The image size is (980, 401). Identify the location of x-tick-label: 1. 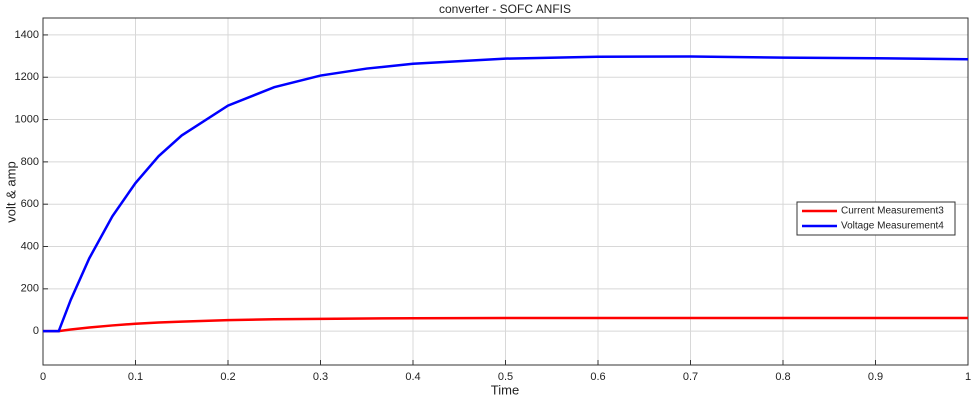
(968, 377).